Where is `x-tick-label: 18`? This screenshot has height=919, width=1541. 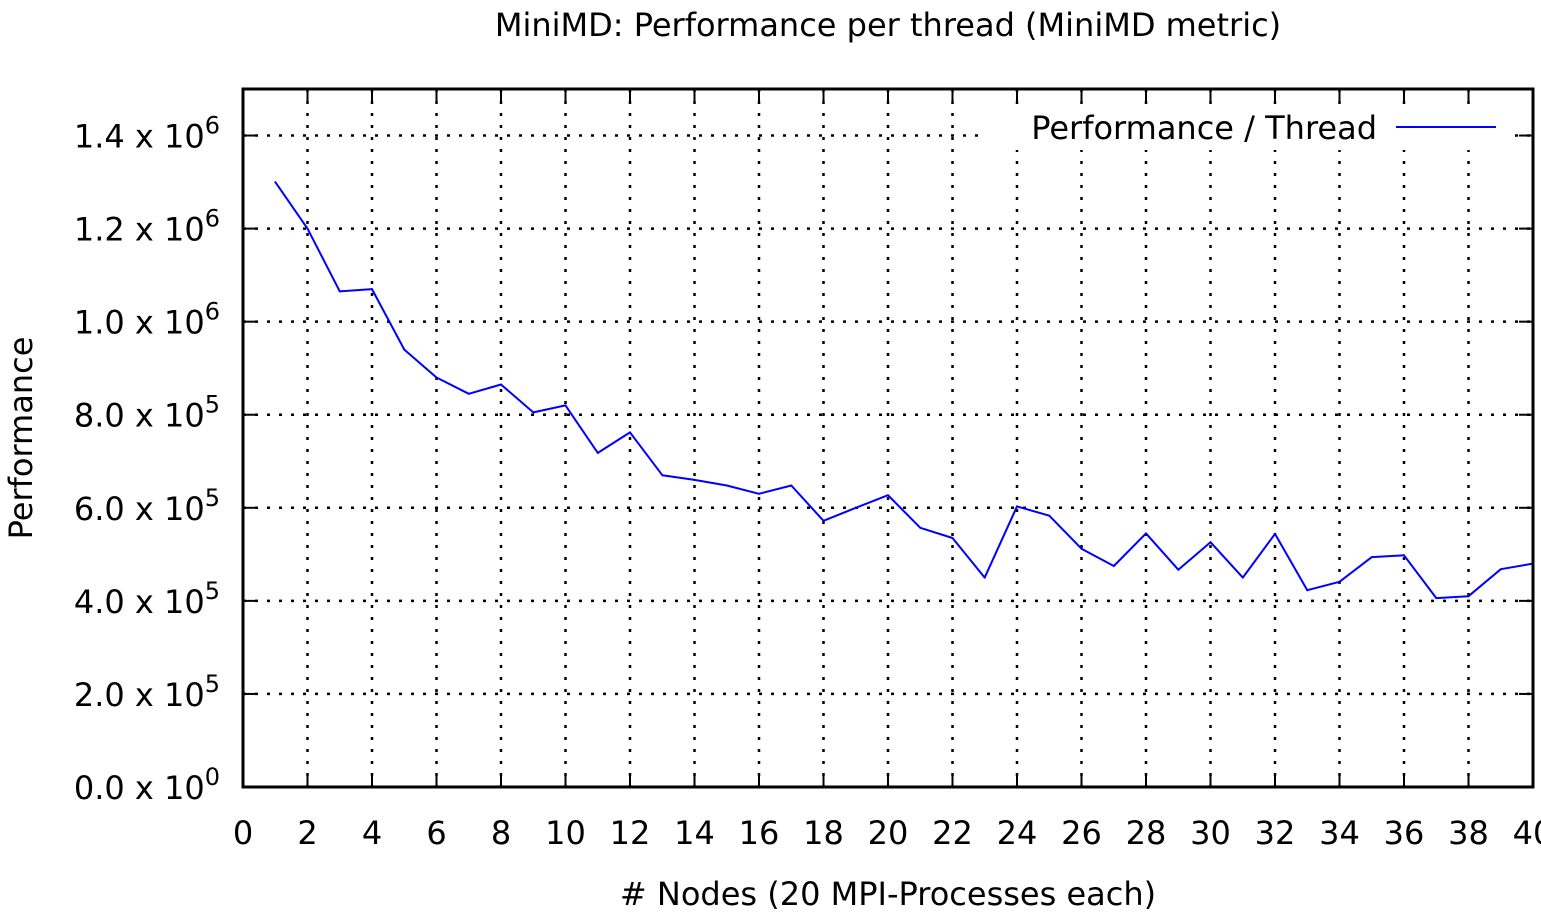 x-tick-label: 18 is located at coordinates (823, 833).